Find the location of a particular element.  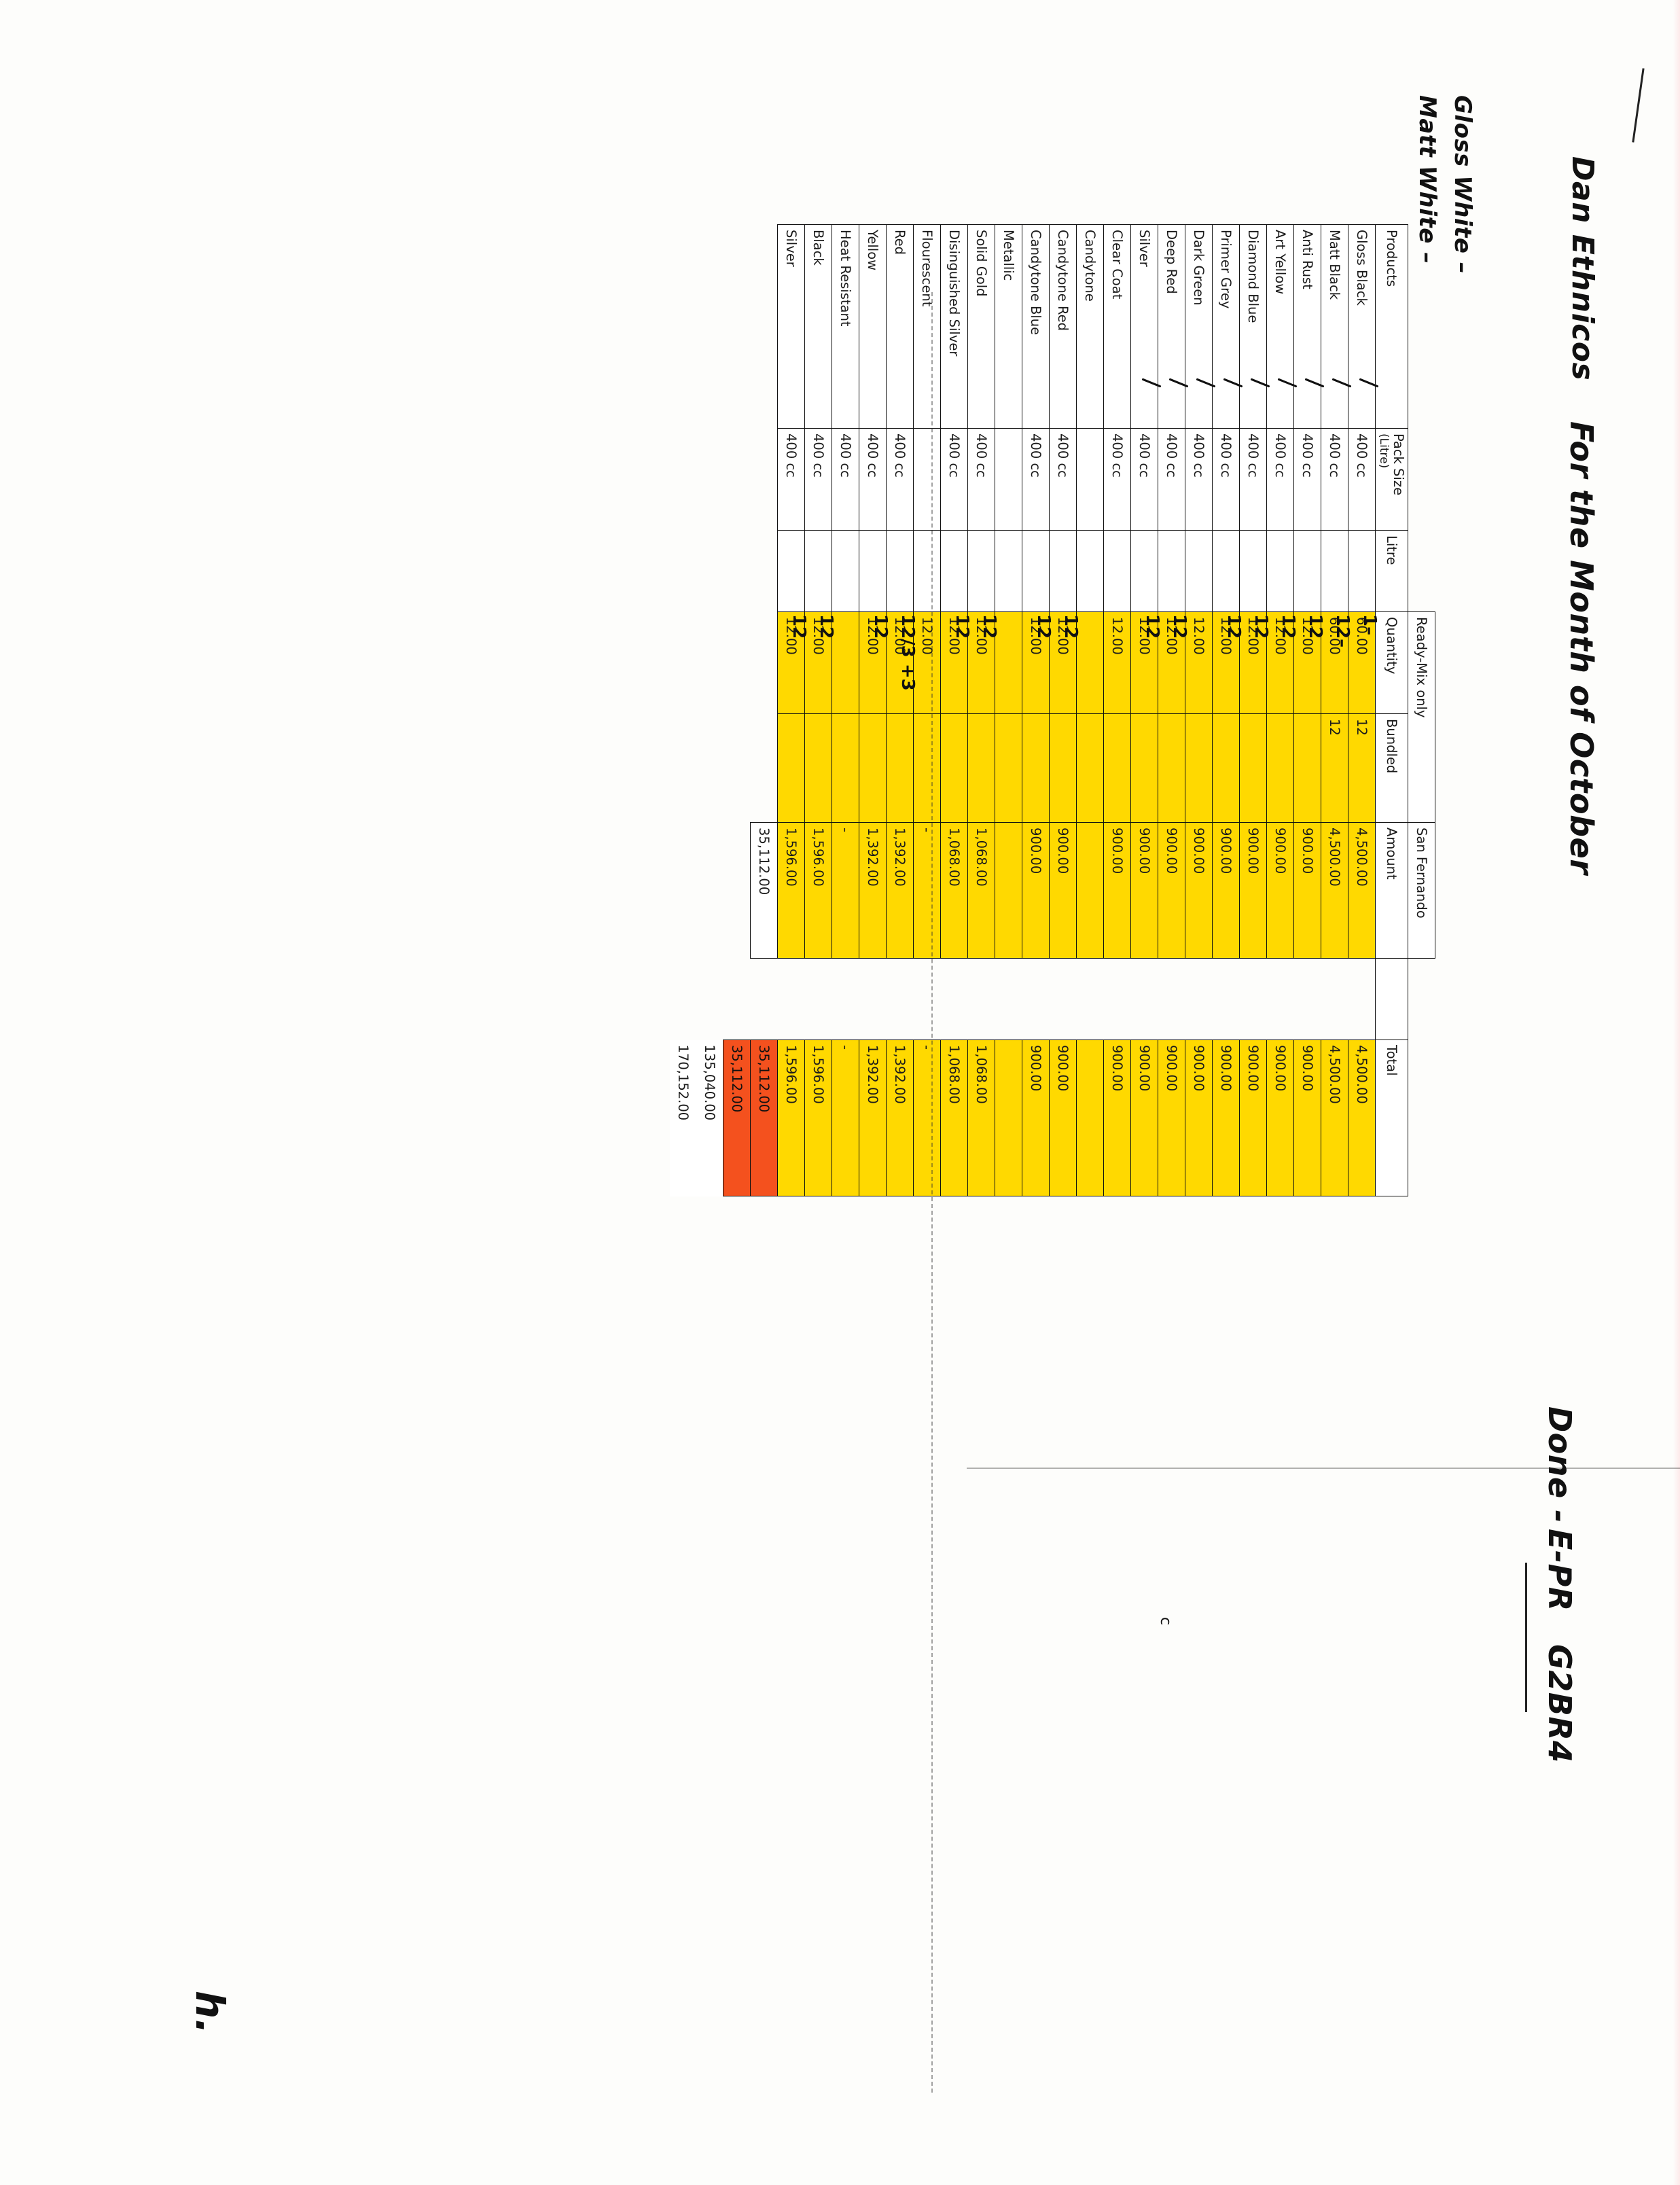

cell-amount is located at coordinates (1008, 890).